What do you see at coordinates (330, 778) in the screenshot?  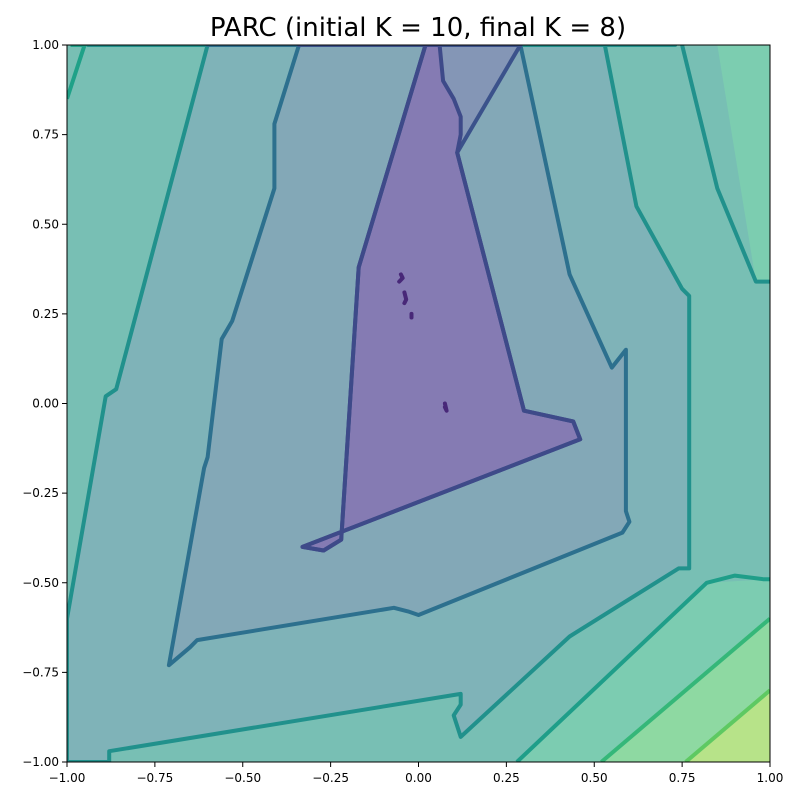 I see `x-tick-label: −0.25` at bounding box center [330, 778].